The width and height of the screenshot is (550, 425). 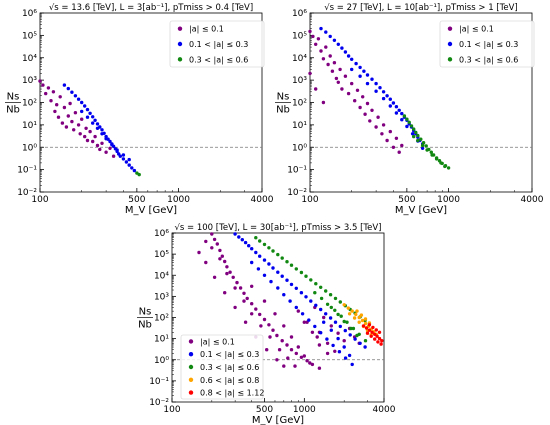 I want to click on legend-entry: |a| ≤ 0.1, so click(x=217, y=341).